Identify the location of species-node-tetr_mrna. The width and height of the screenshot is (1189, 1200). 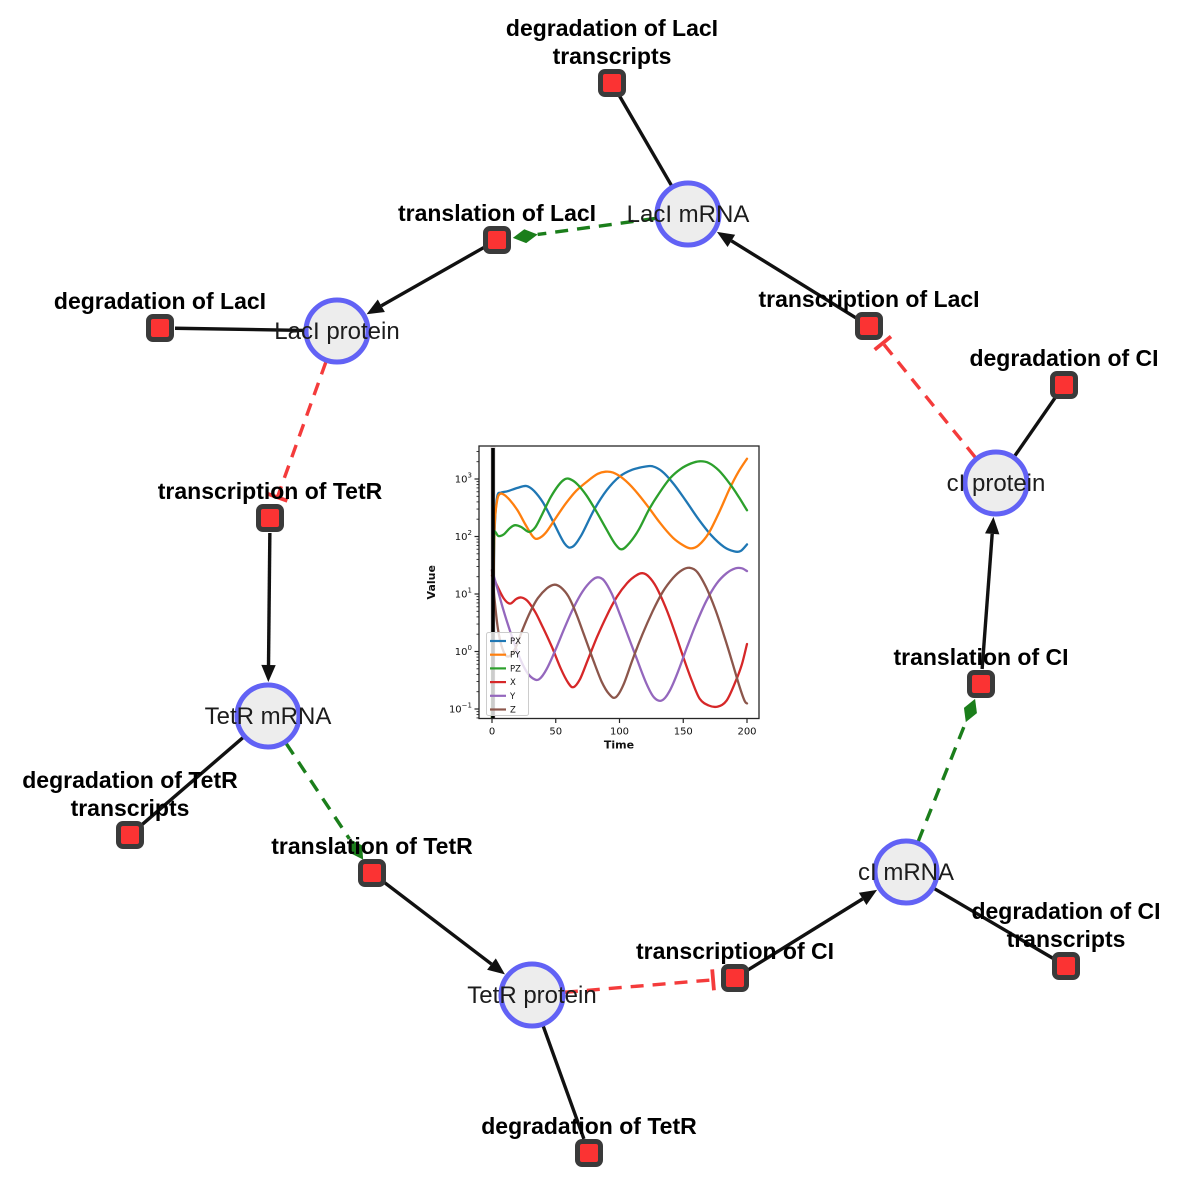
(268, 716).